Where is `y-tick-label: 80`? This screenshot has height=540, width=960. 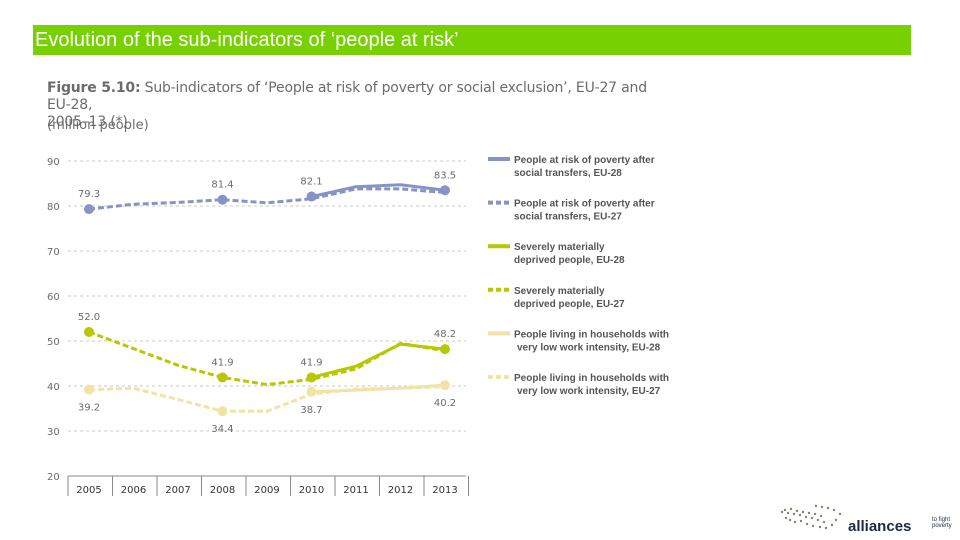
y-tick-label: 80 is located at coordinates (53, 207).